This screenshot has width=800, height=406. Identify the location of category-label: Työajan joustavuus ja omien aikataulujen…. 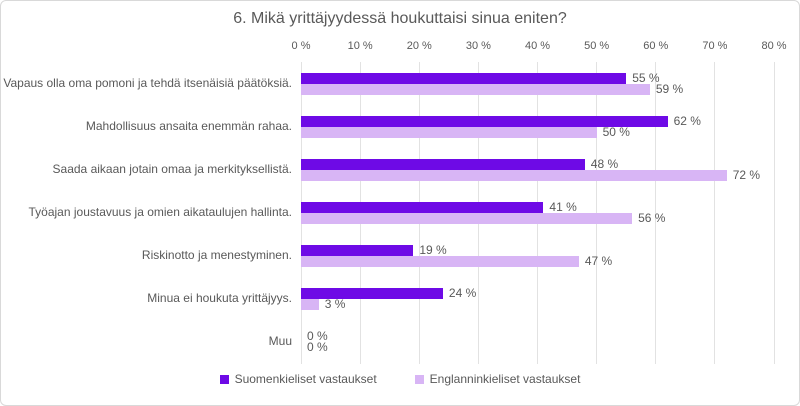
(160, 211).